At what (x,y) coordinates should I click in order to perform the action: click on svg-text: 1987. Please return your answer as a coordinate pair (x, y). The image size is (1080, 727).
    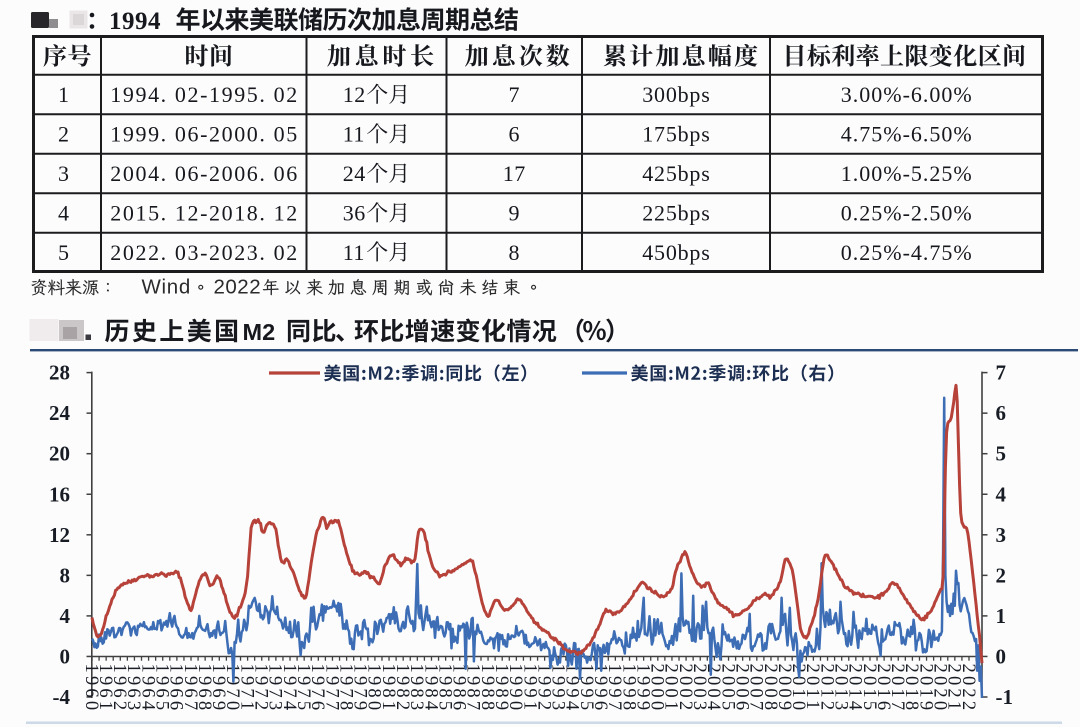
    Looking at the image, I should click on (473, 689).